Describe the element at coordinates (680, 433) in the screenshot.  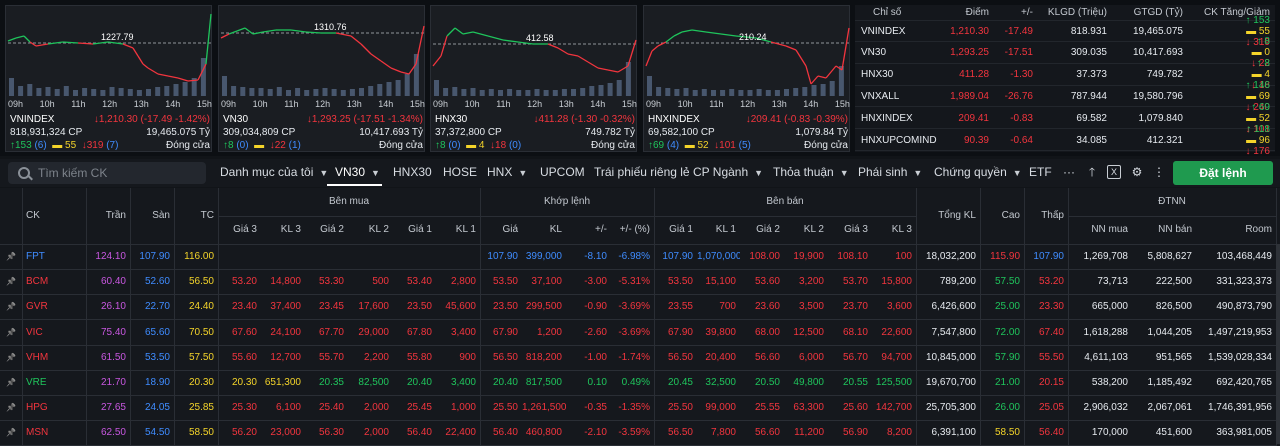
I see `ask-price: 56.50` at that location.